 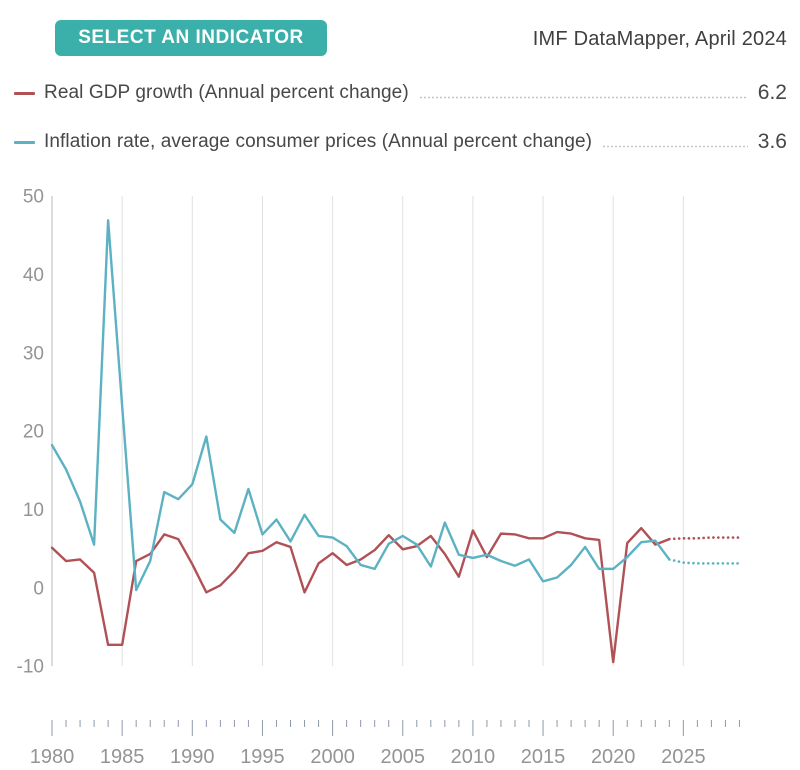 What do you see at coordinates (226, 92) in the screenshot?
I see `gdp-legend-label: Real GDP growth (Annual percent change)` at bounding box center [226, 92].